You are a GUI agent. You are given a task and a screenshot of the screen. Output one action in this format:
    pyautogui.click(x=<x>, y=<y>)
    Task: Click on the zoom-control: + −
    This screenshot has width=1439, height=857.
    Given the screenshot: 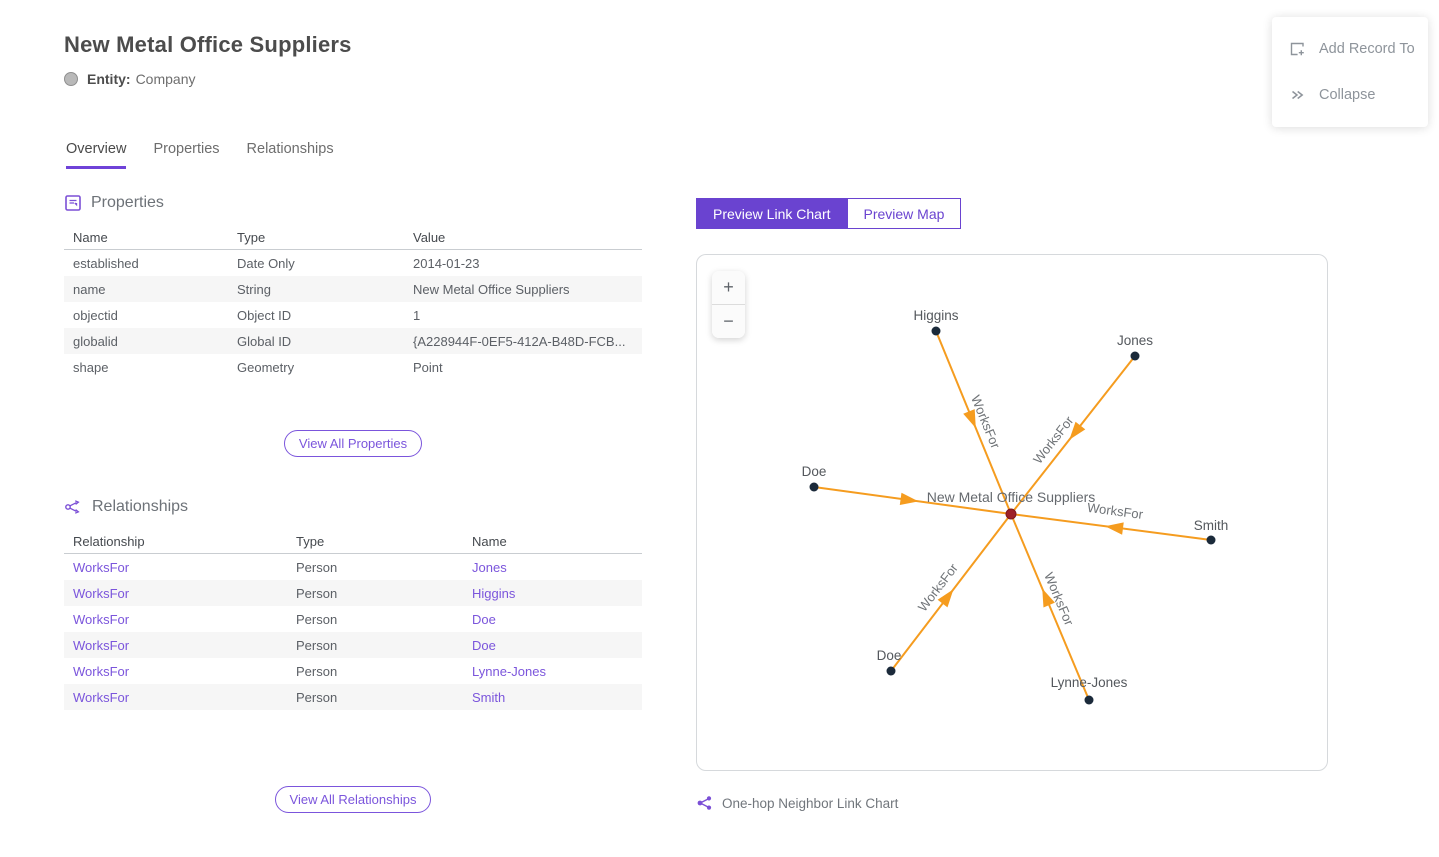 What is the action you would take?
    pyautogui.click(x=728, y=304)
    